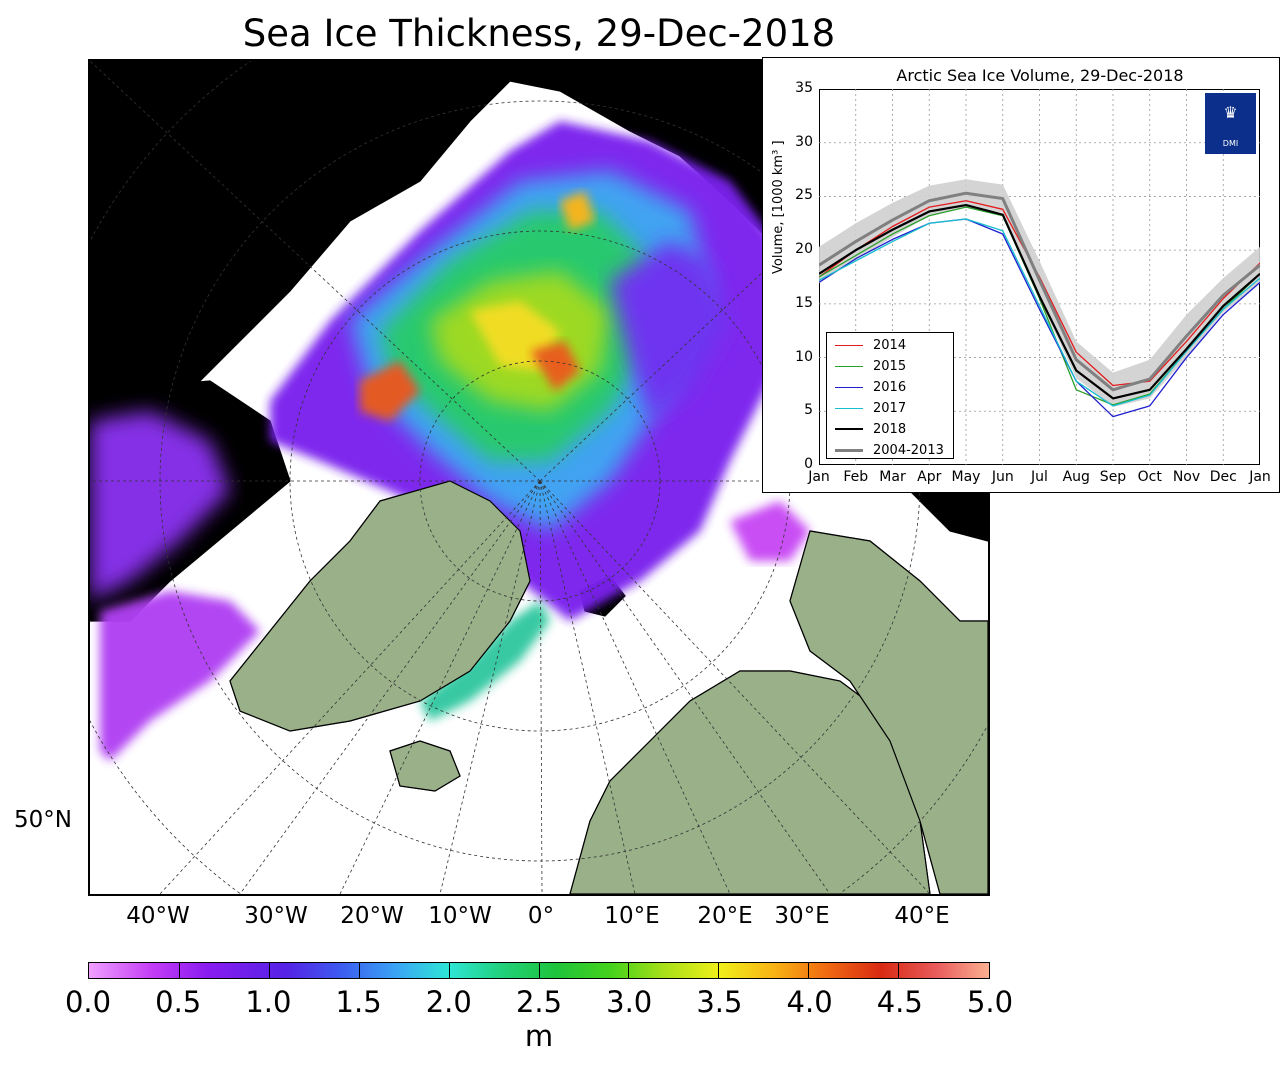 This screenshot has height=1066, width=1280. Describe the element at coordinates (804, 141) in the screenshot. I see `inset-y-tick-label: 30` at that location.